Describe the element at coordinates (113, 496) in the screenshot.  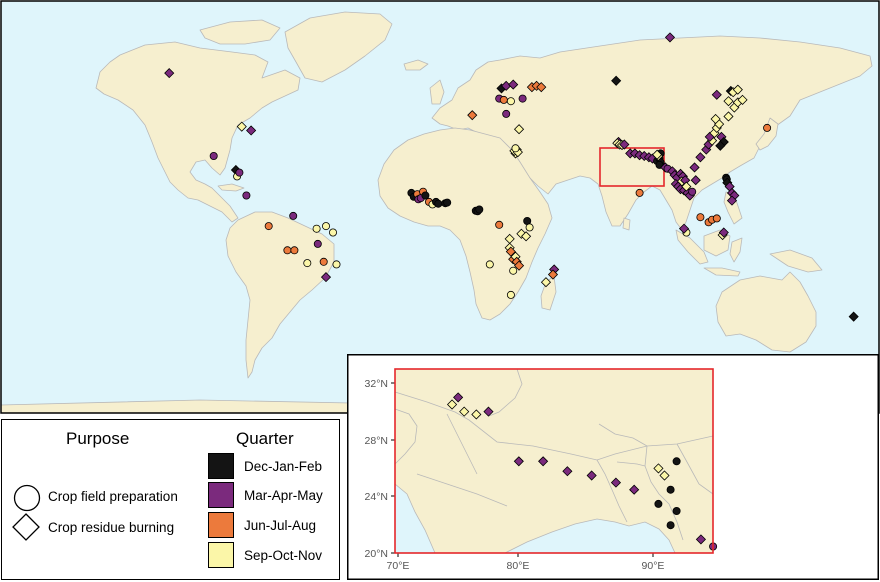
I see `purpose-label-prep: Crop field preparation` at that location.